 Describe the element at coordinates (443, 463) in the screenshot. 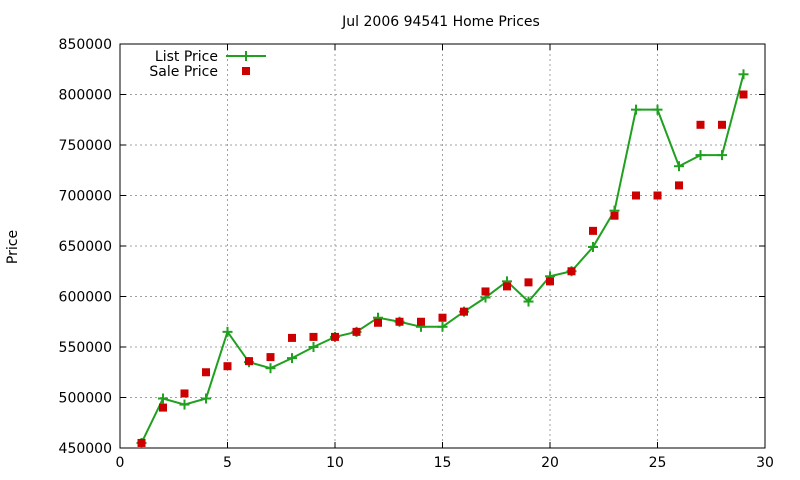

I see `x-tick-label: 15` at that location.